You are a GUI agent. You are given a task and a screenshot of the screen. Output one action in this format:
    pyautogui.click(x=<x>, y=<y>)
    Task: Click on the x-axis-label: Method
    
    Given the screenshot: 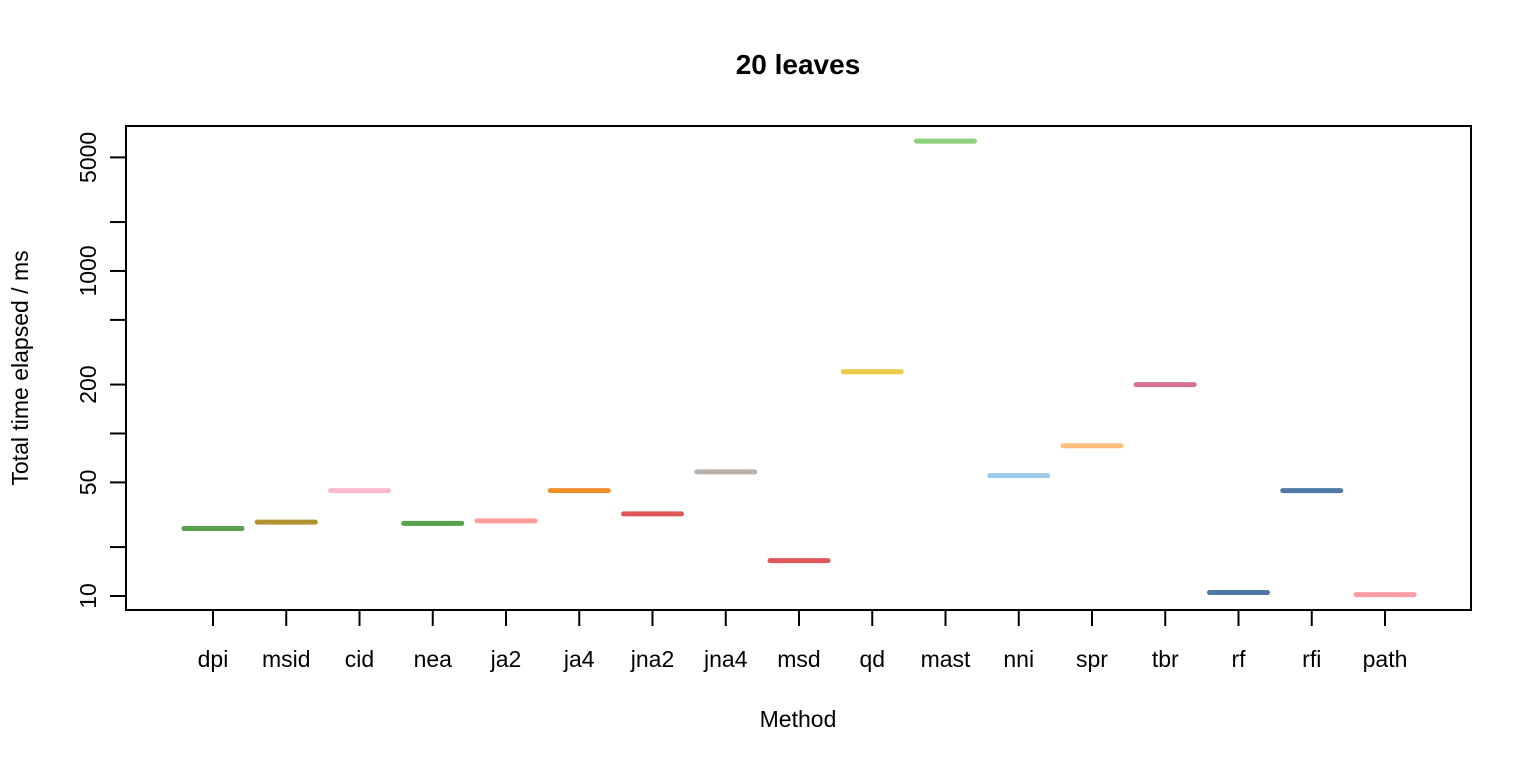 What is the action you would take?
    pyautogui.click(x=798, y=719)
    